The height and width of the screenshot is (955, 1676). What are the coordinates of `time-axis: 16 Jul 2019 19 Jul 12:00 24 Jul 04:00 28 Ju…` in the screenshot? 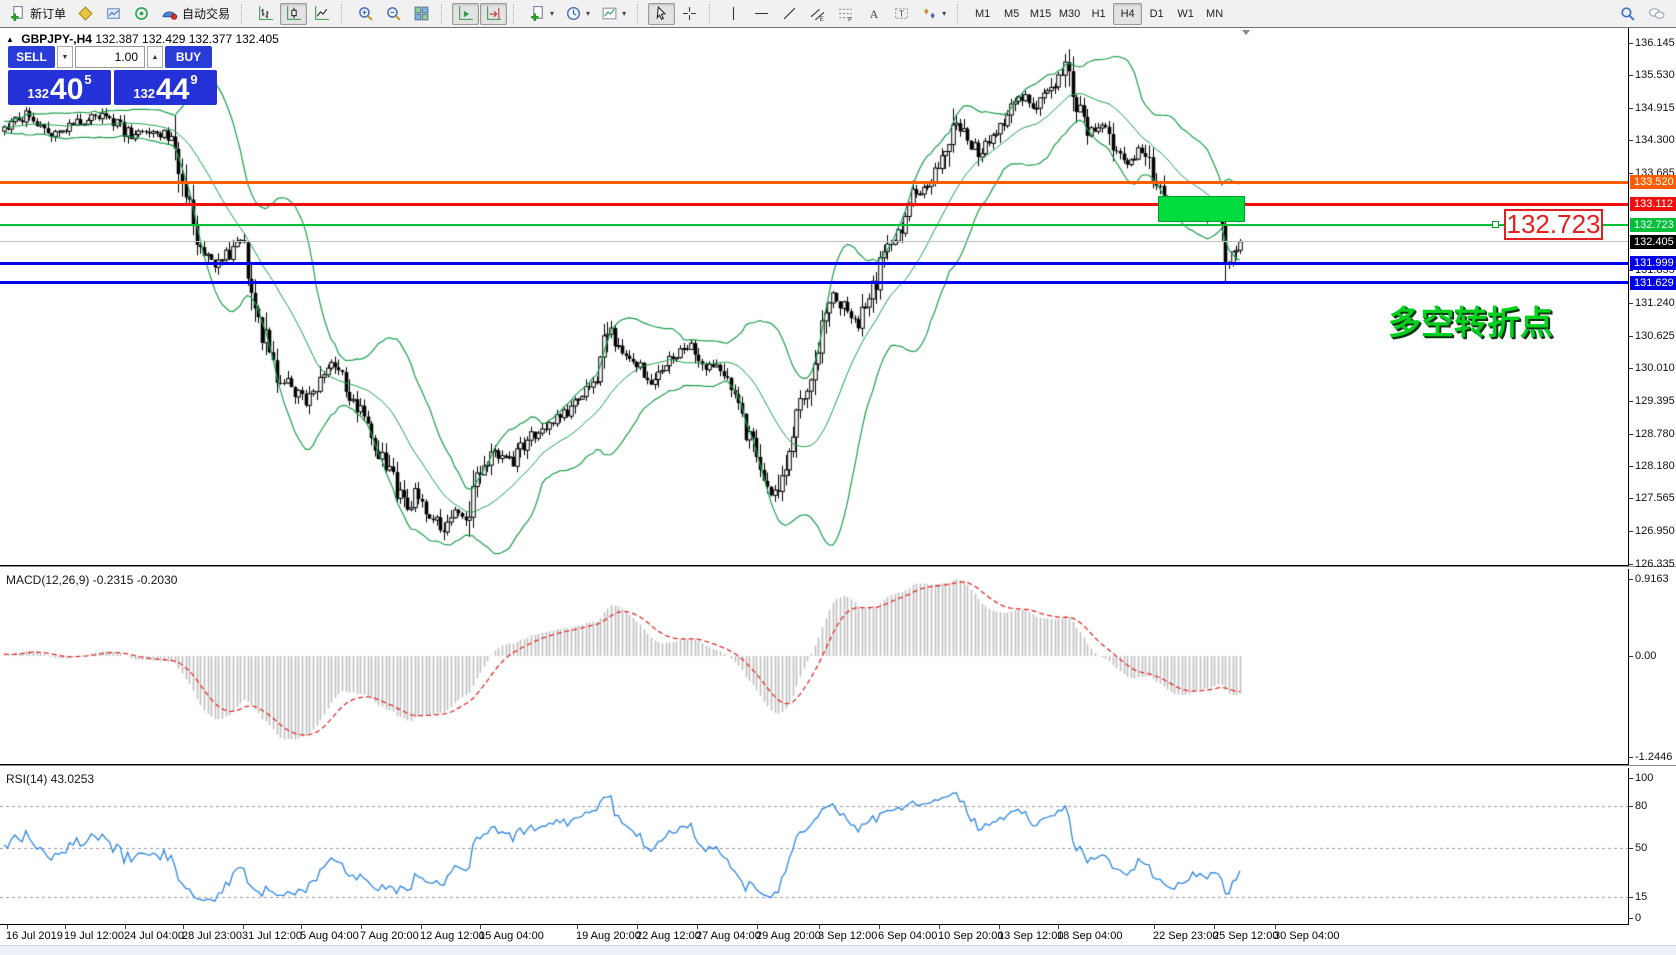 It's located at (838, 935).